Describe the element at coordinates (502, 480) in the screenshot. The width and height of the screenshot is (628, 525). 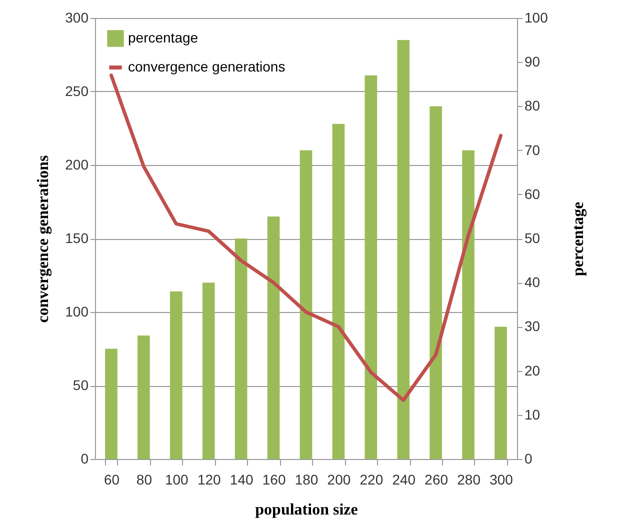
I see `x-tick-label: 300` at that location.